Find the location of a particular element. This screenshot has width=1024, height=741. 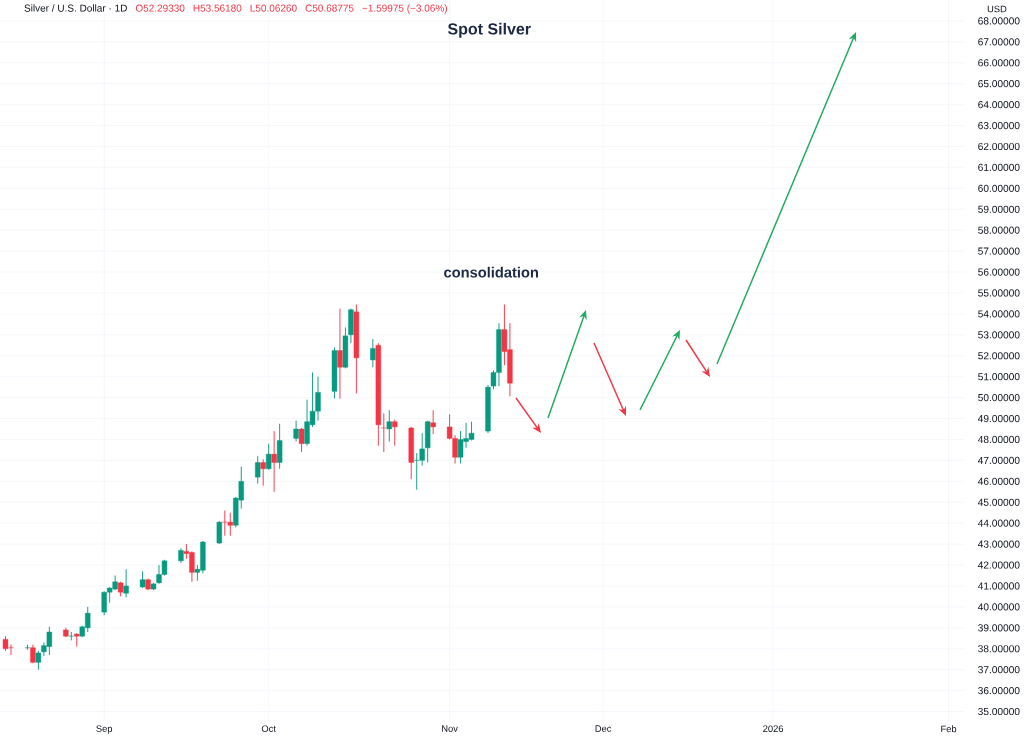

y-axis-title: USD is located at coordinates (997, 9).